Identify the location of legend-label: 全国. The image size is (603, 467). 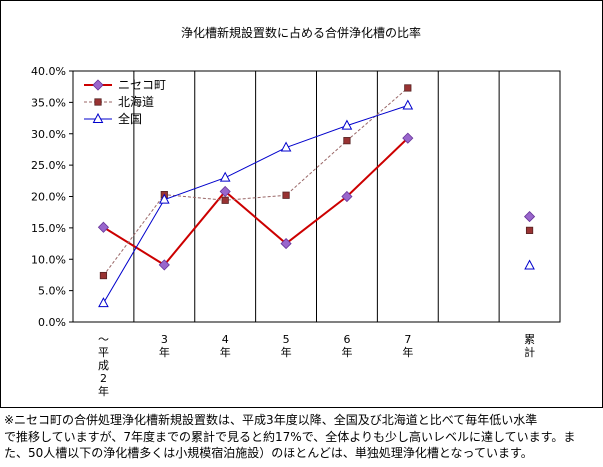
(130, 118).